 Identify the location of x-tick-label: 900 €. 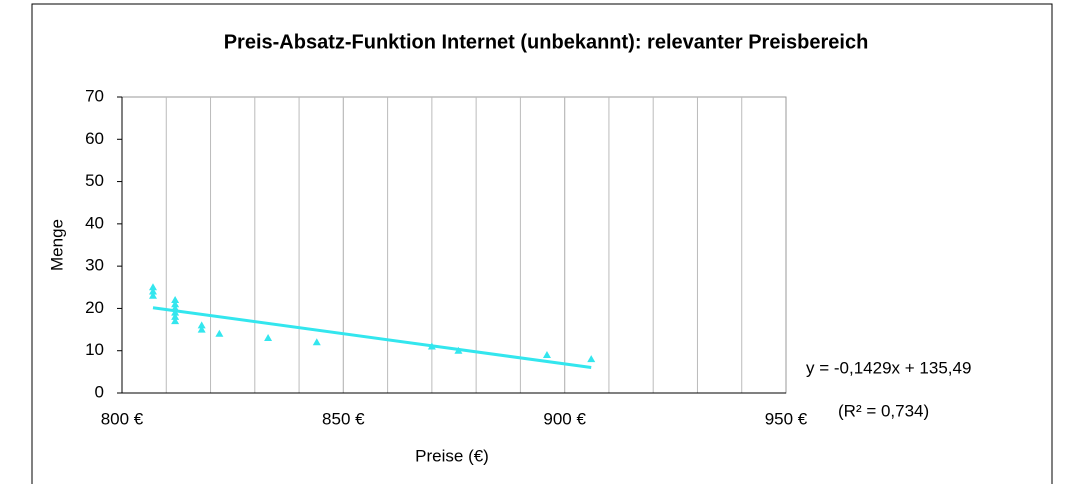
(564, 418).